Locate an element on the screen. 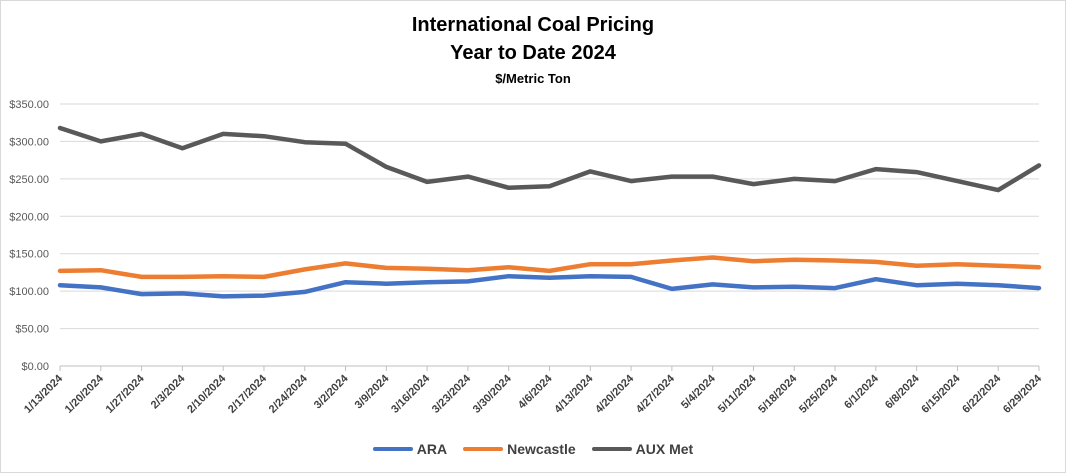 Image resolution: width=1066 pixels, height=473 pixels. y-tick-label: $300.00 is located at coordinates (29, 142).